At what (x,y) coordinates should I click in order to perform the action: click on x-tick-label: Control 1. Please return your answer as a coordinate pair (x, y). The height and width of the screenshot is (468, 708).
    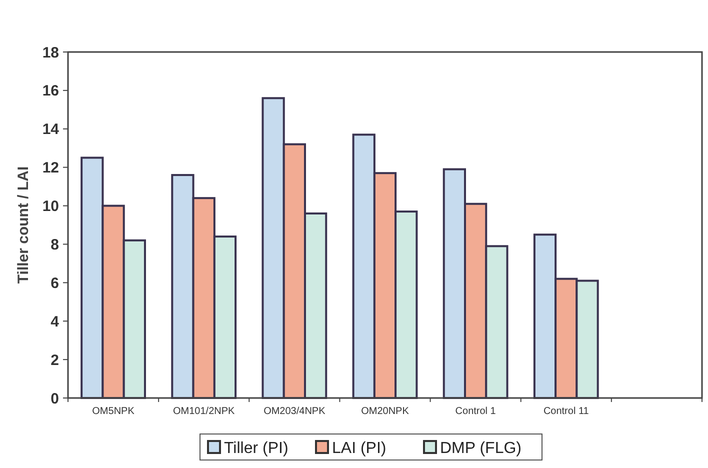
    Looking at the image, I should click on (475, 411).